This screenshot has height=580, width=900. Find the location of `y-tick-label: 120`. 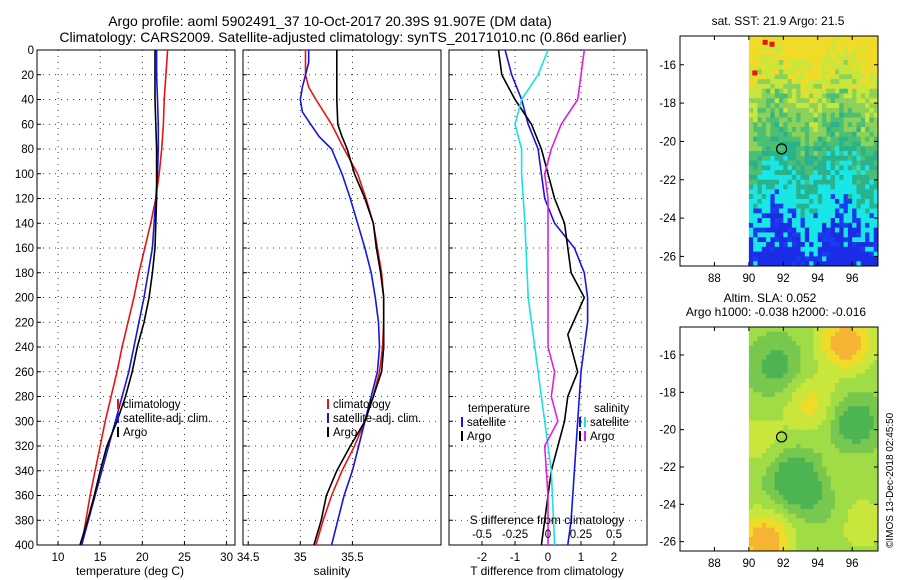

y-tick-label: 120 is located at coordinates (24, 200).